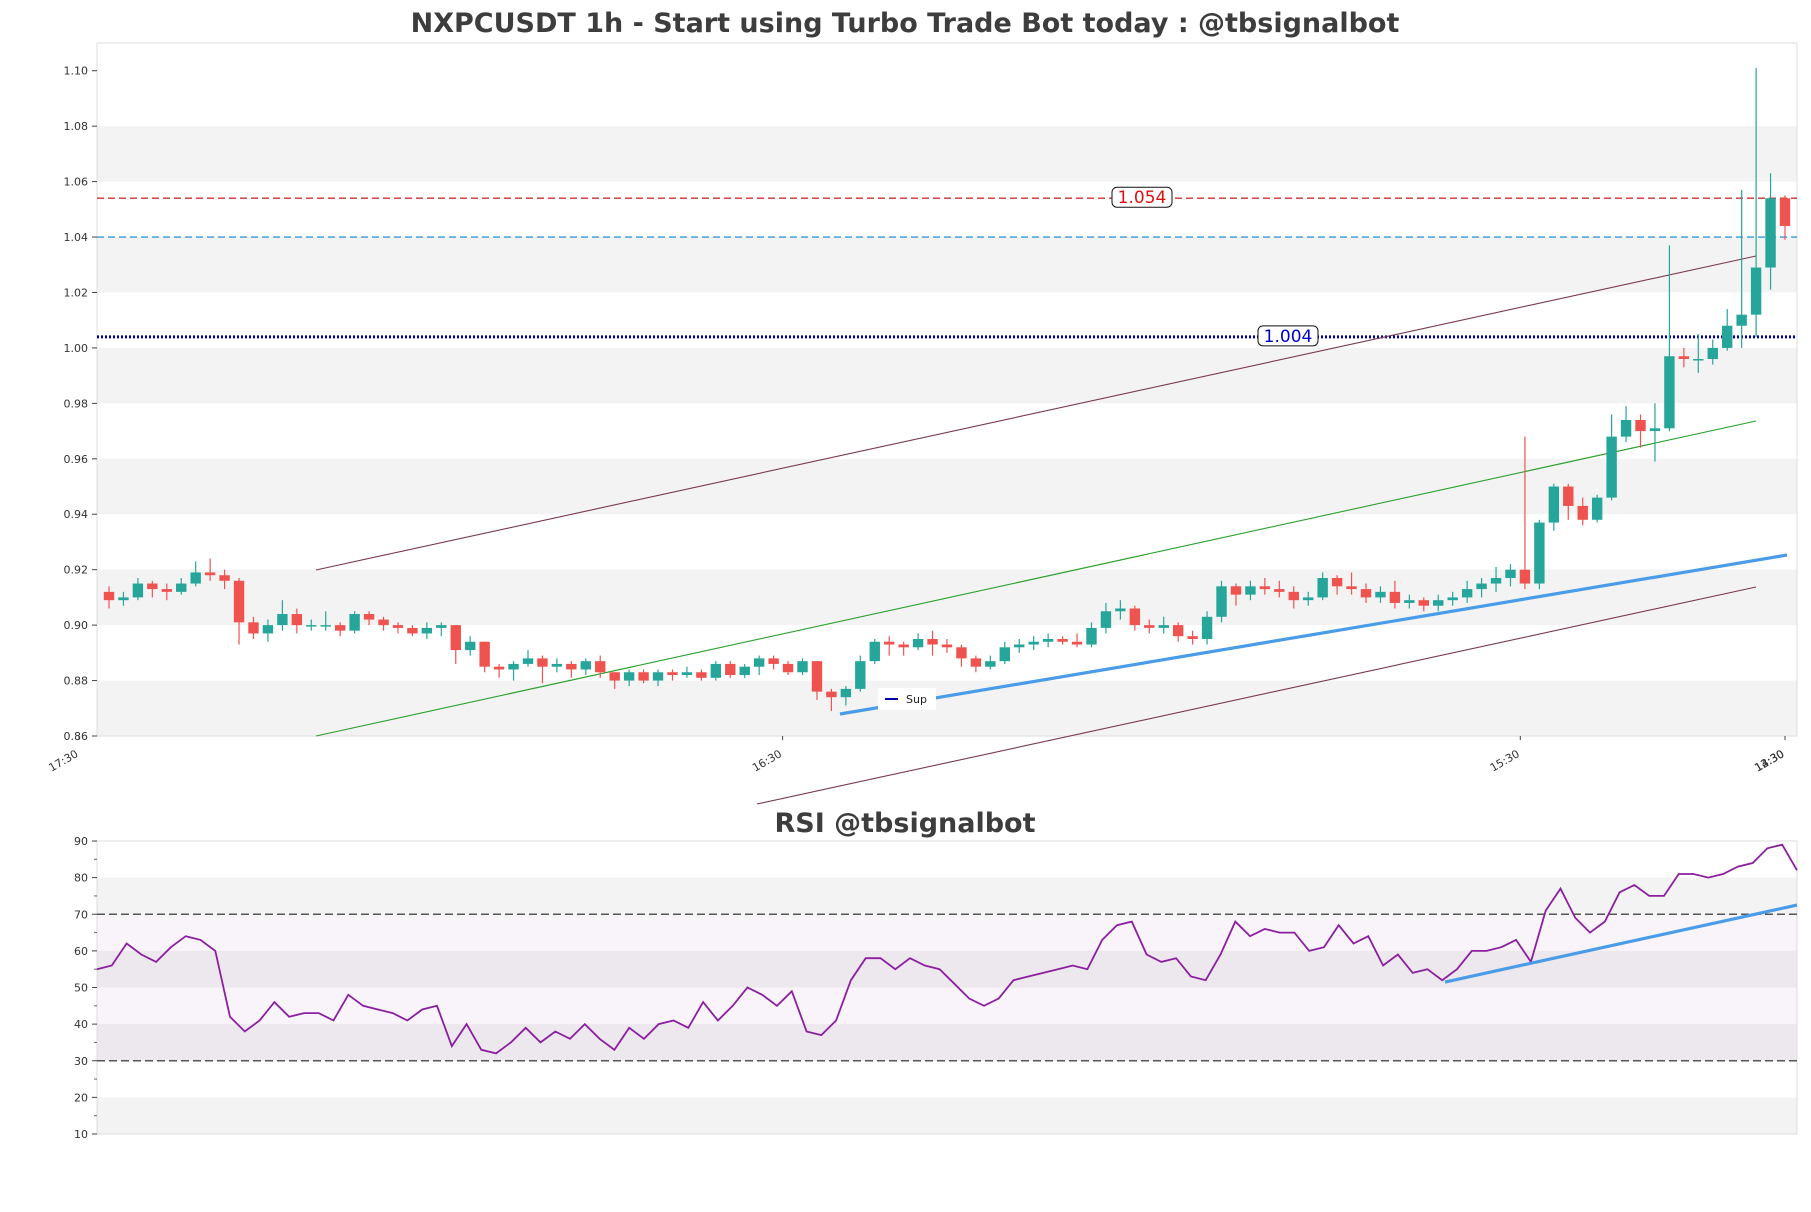  What do you see at coordinates (916, 699) in the screenshot?
I see `support-legend-label: Sup` at bounding box center [916, 699].